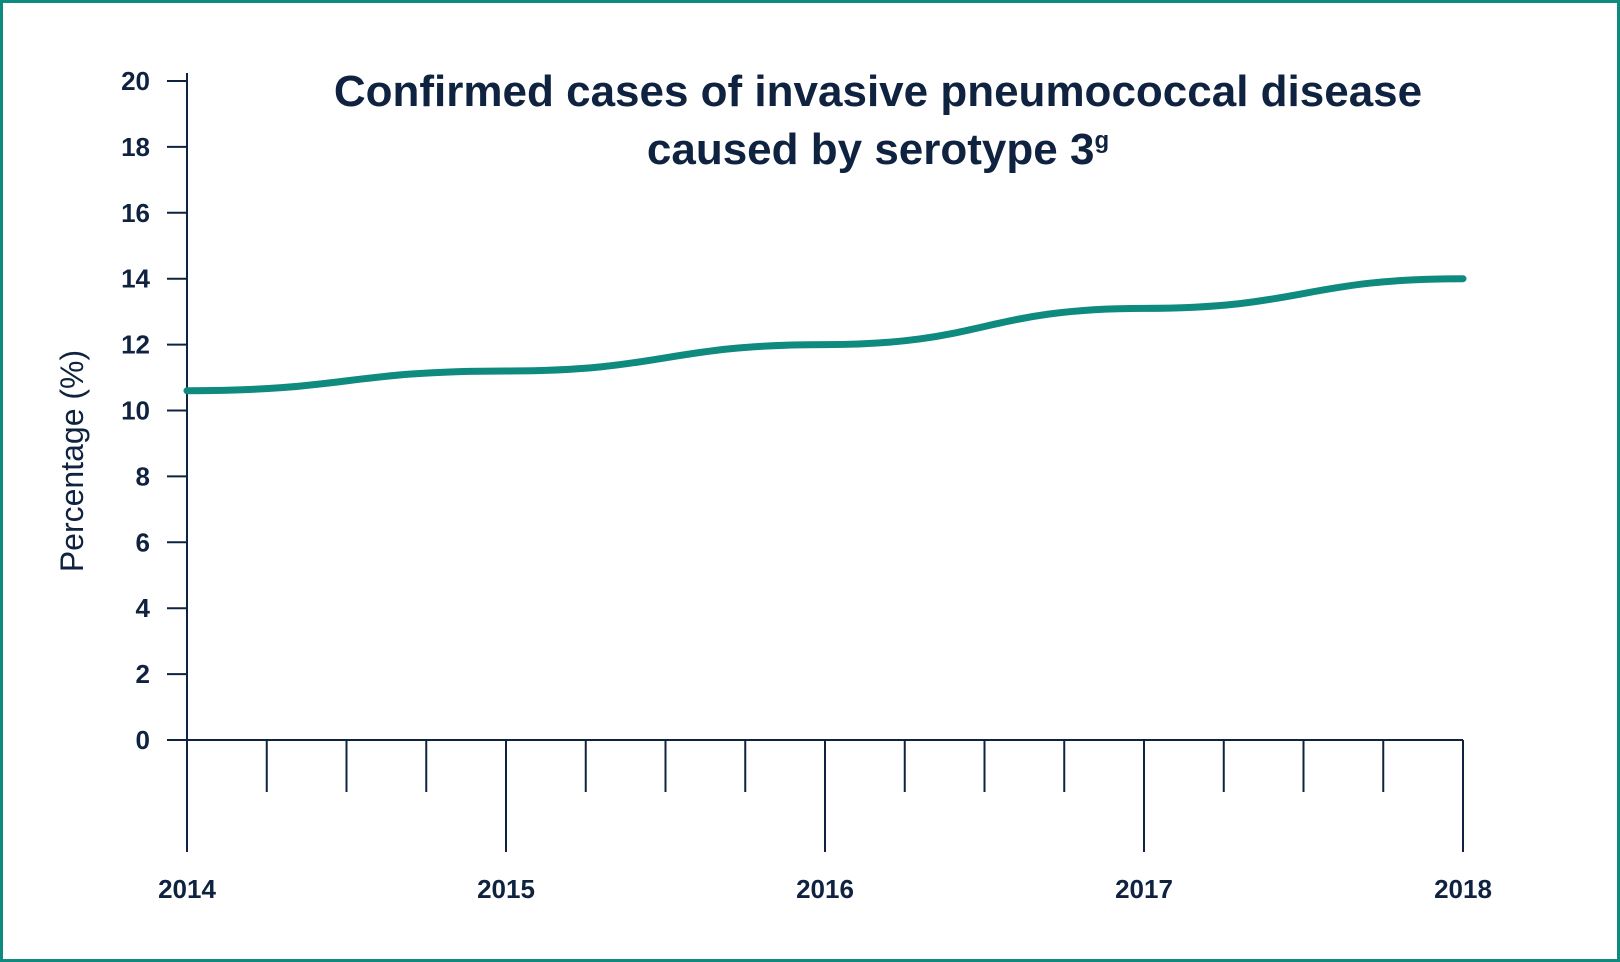  I want to click on y-tick-label: 20, so click(135, 81).